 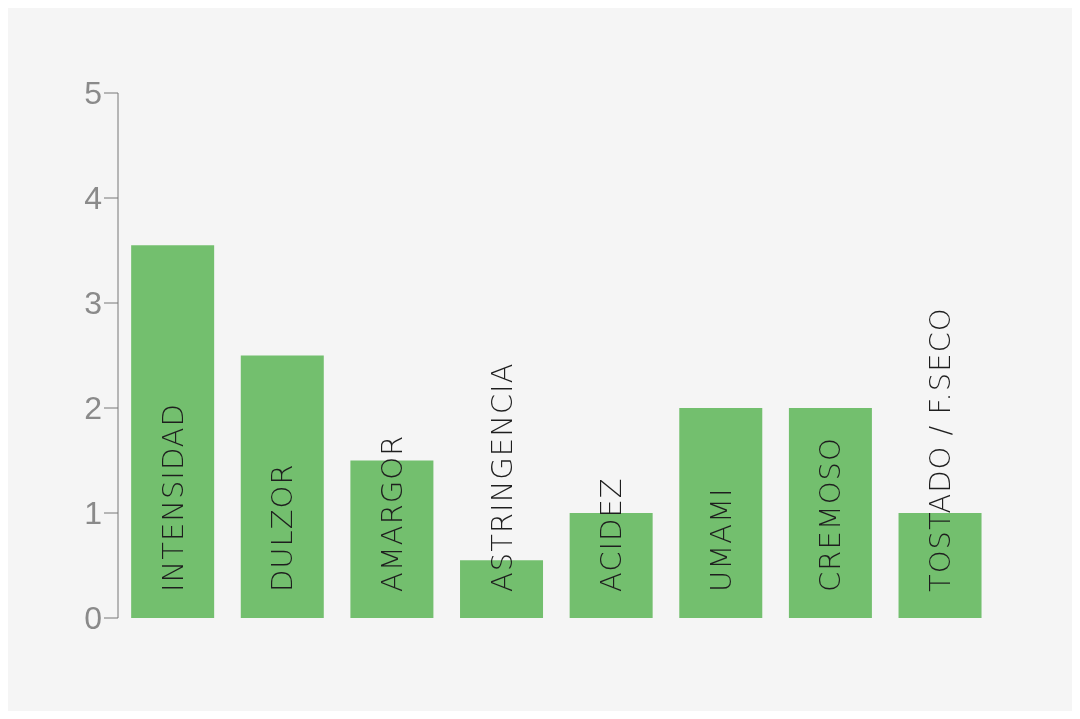 I want to click on y-tick-label: 5, so click(x=93, y=93).